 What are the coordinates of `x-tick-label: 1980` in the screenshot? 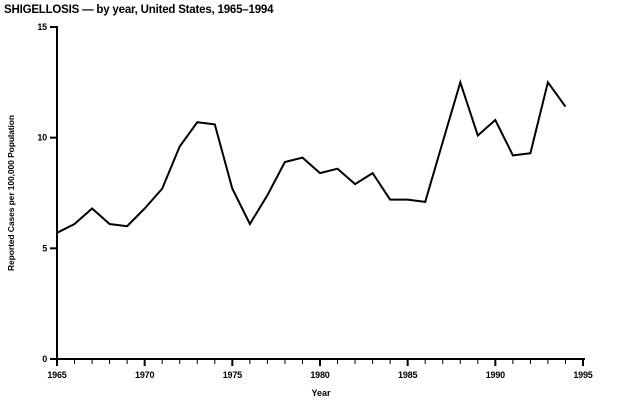 It's located at (319, 375).